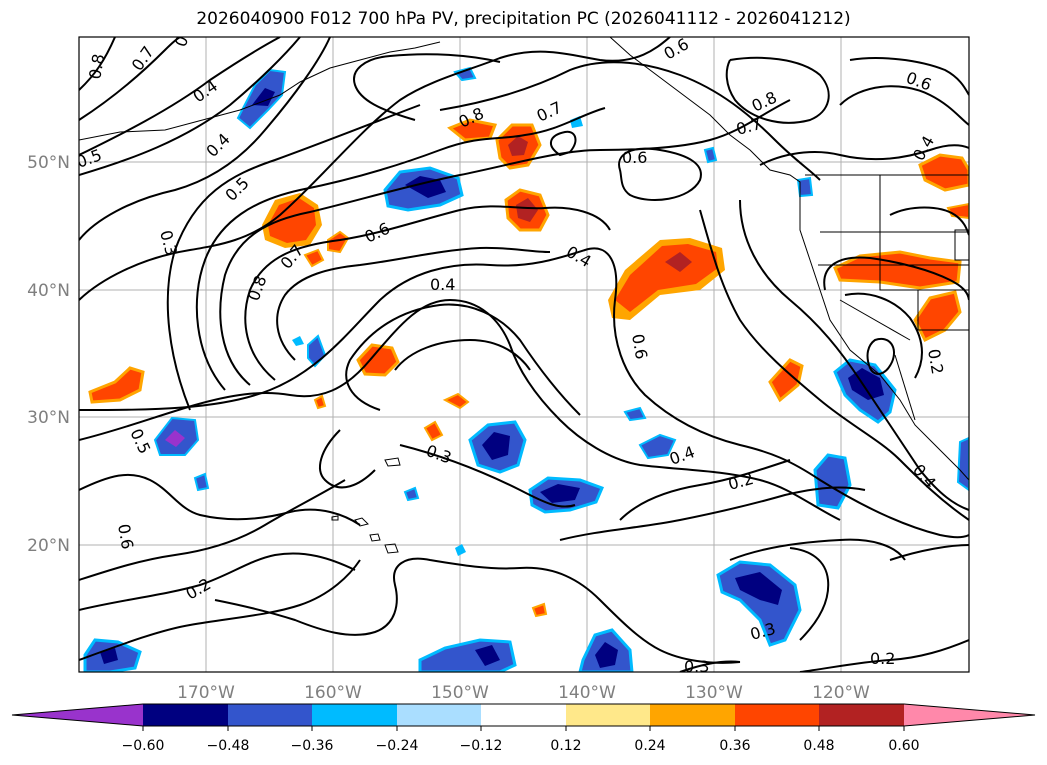 This screenshot has width=1047, height=765. Describe the element at coordinates (77, 715) in the screenshot. I see `colorbar-under-arrow` at that location.